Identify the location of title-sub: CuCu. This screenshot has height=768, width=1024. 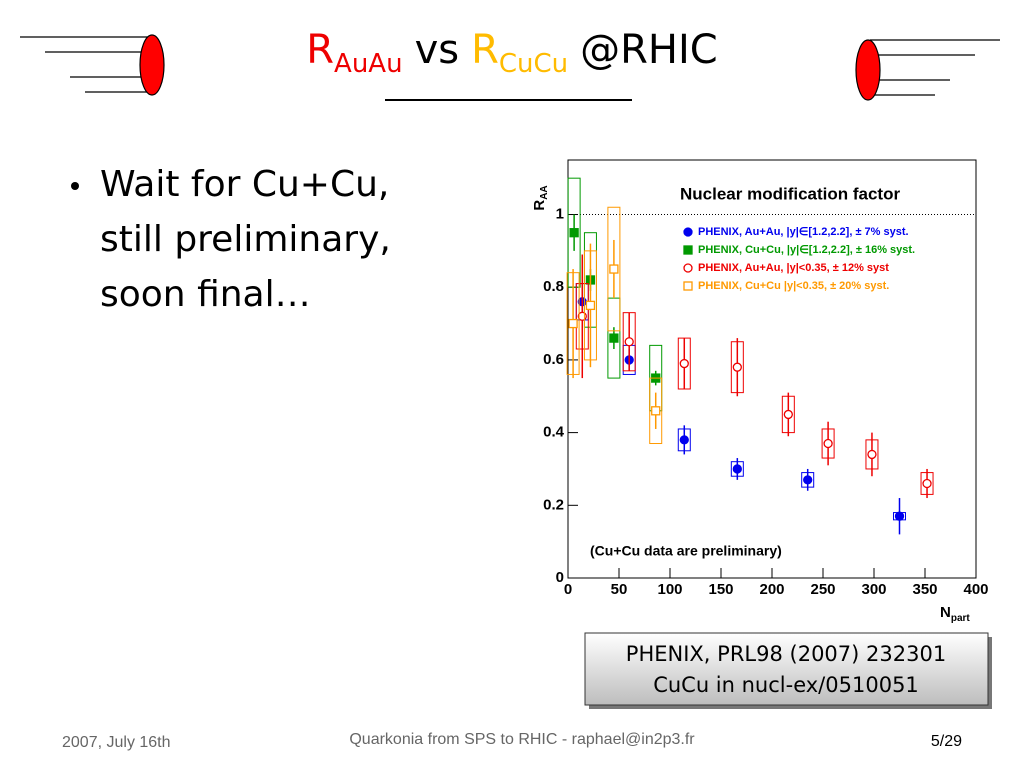
(533, 64).